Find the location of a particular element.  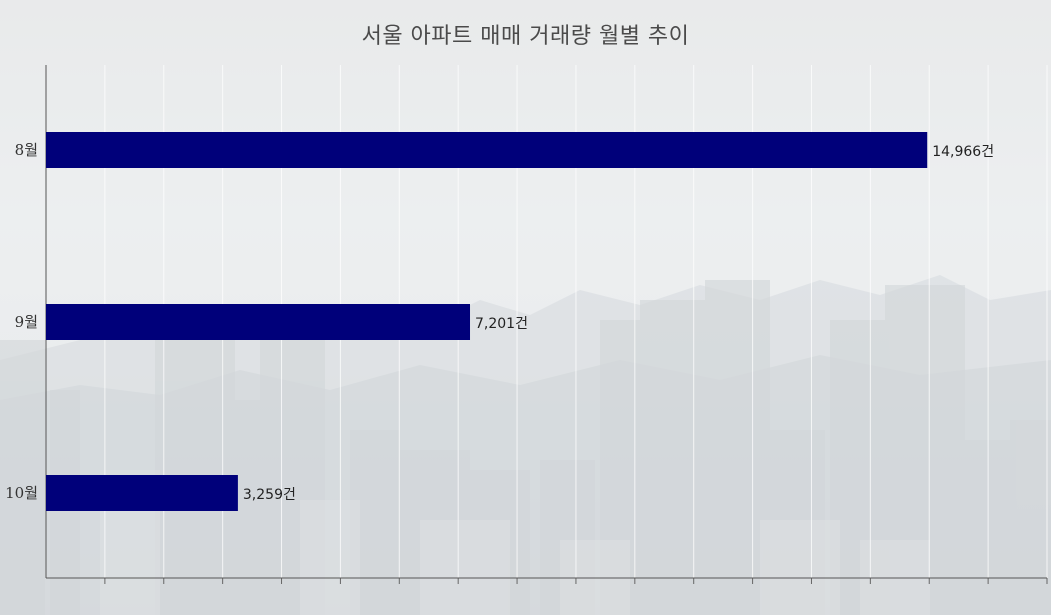

category-label-1: 8월 is located at coordinates (26, 150).